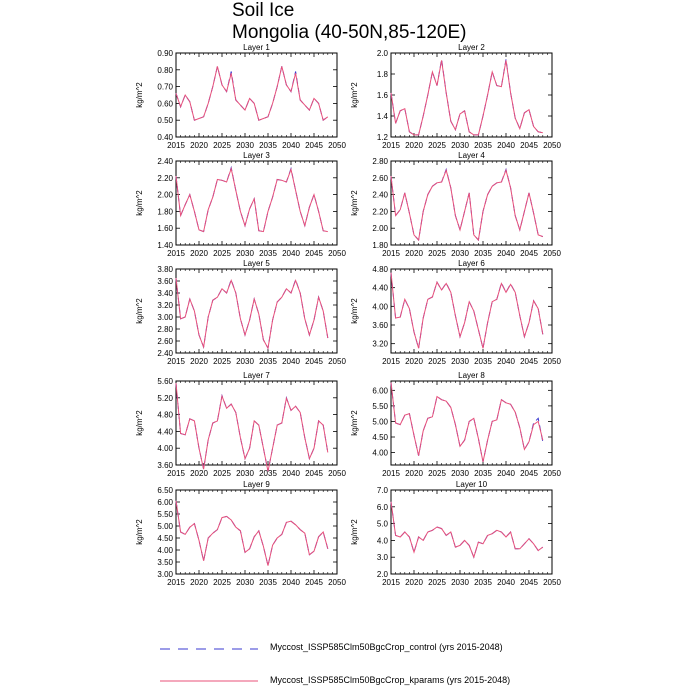 The image size is (700, 700). I want to click on y-tick-label: 3.20, so click(165, 305).